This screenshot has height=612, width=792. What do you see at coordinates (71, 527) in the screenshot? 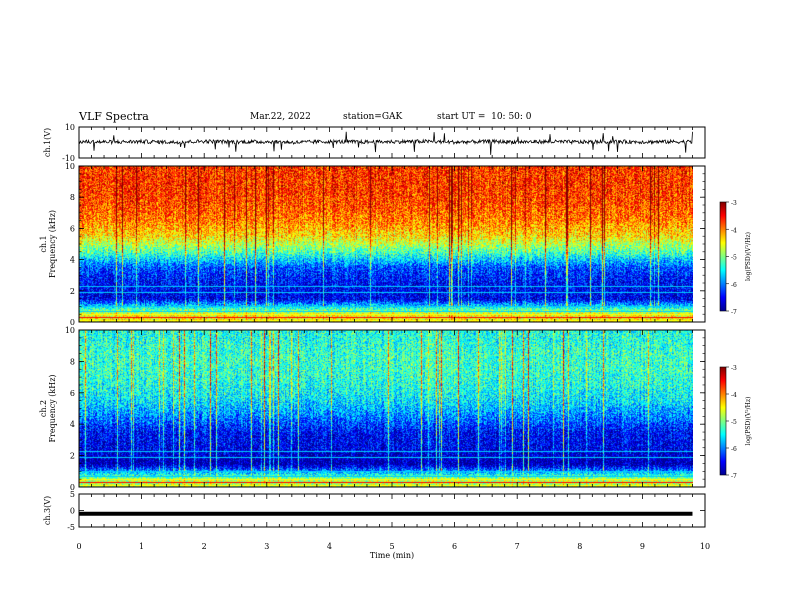
I see `y-tick-label: -5` at bounding box center [71, 527].